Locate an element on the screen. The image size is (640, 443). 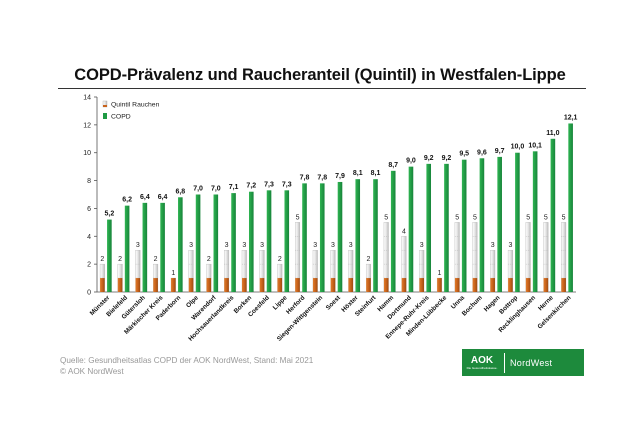
copd-label: 6,4 is located at coordinates (145, 197).